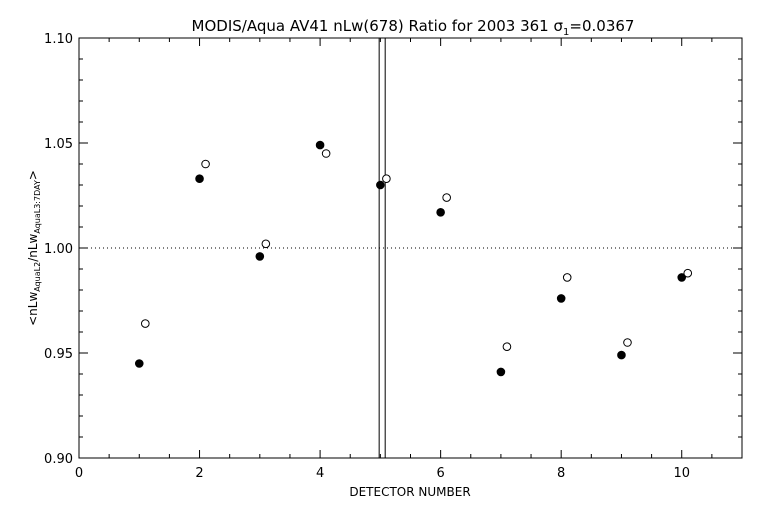 The image size is (768, 512). What do you see at coordinates (409, 492) in the screenshot?
I see `x-axis-label: DETECTOR NUMBER` at bounding box center [409, 492].